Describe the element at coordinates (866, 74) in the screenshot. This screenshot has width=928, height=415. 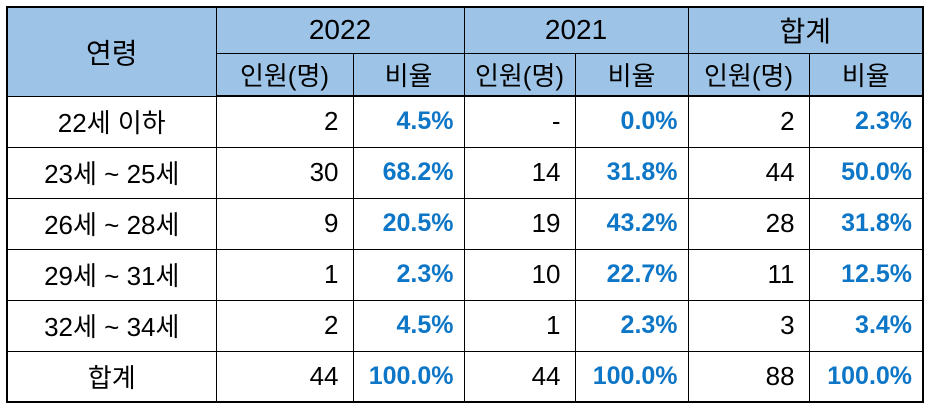
I see `subheader-total-ratio: 비율` at that location.